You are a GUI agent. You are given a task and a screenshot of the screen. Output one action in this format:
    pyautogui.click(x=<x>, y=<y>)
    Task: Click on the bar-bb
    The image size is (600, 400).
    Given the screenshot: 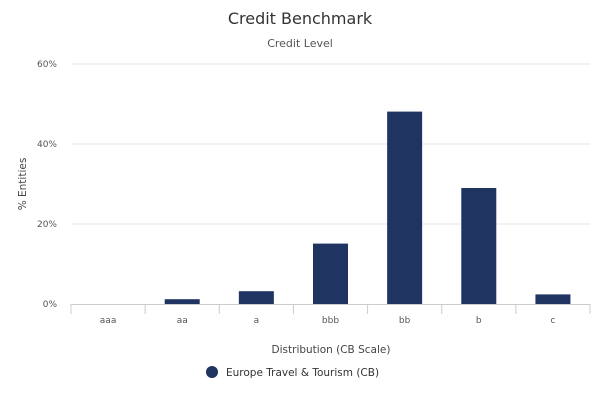 What is the action you would take?
    pyautogui.click(x=405, y=207)
    